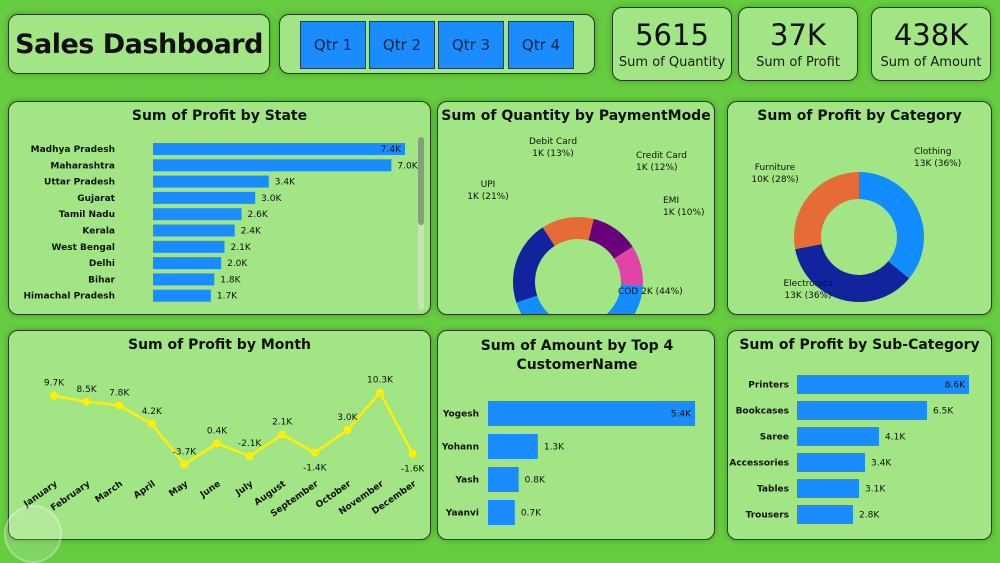 Image resolution: width=1000 pixels, height=563 pixels. What do you see at coordinates (798, 62) in the screenshot?
I see `kpi-profit-label: Sum of Profit` at bounding box center [798, 62].